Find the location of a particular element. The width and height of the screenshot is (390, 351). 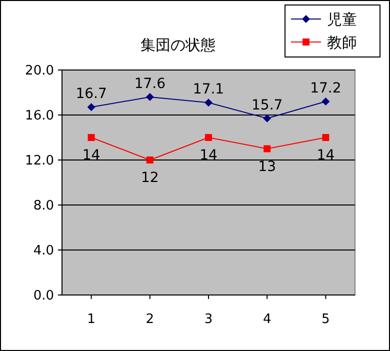

y-tick-label: 0.0 is located at coordinates (43, 296).